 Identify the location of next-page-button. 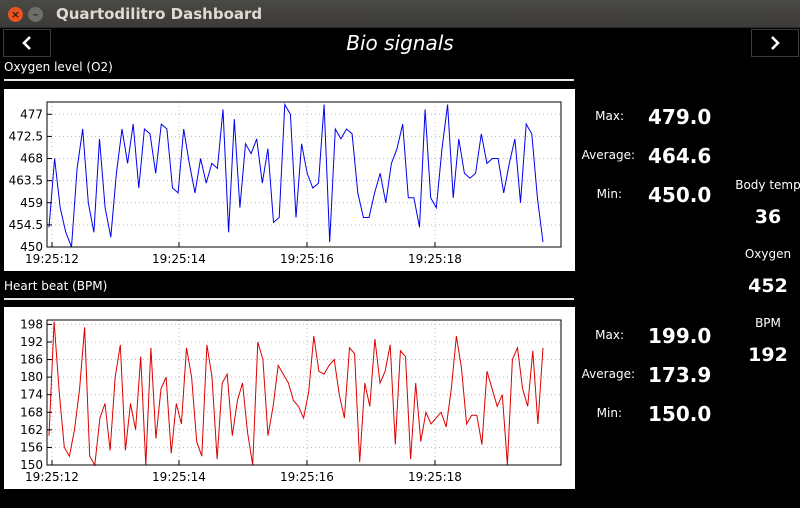
(775, 43).